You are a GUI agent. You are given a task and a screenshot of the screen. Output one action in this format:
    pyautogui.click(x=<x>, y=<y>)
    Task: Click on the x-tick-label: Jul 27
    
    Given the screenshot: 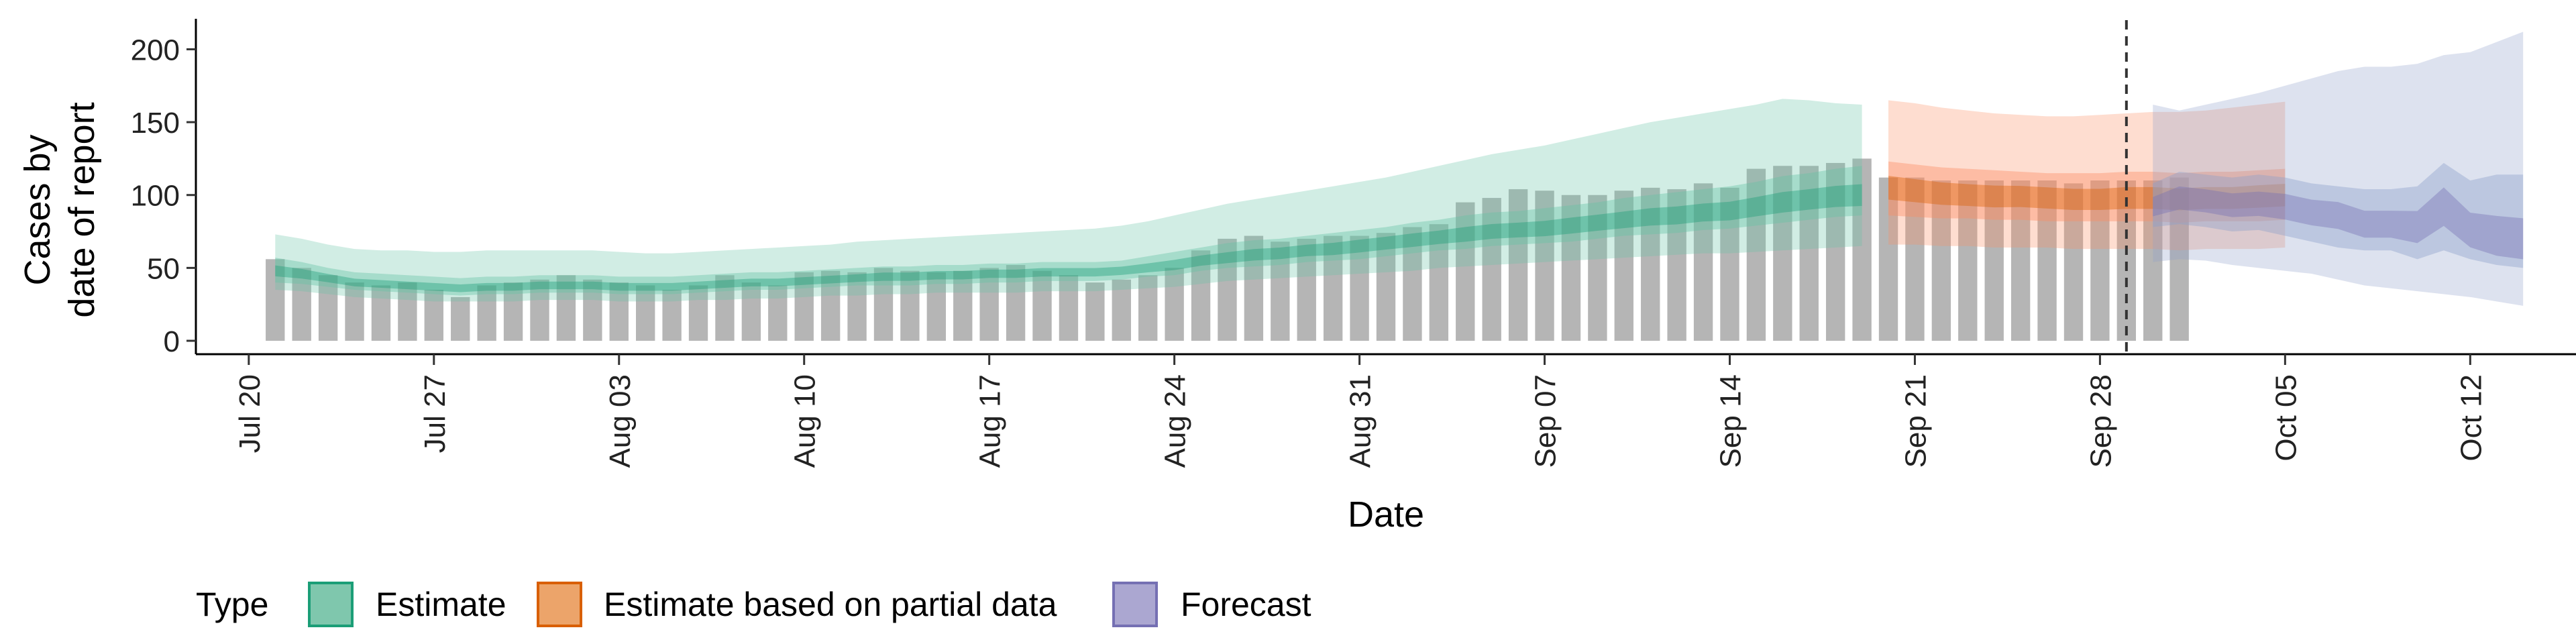 What is the action you would take?
    pyautogui.click(x=435, y=413)
    